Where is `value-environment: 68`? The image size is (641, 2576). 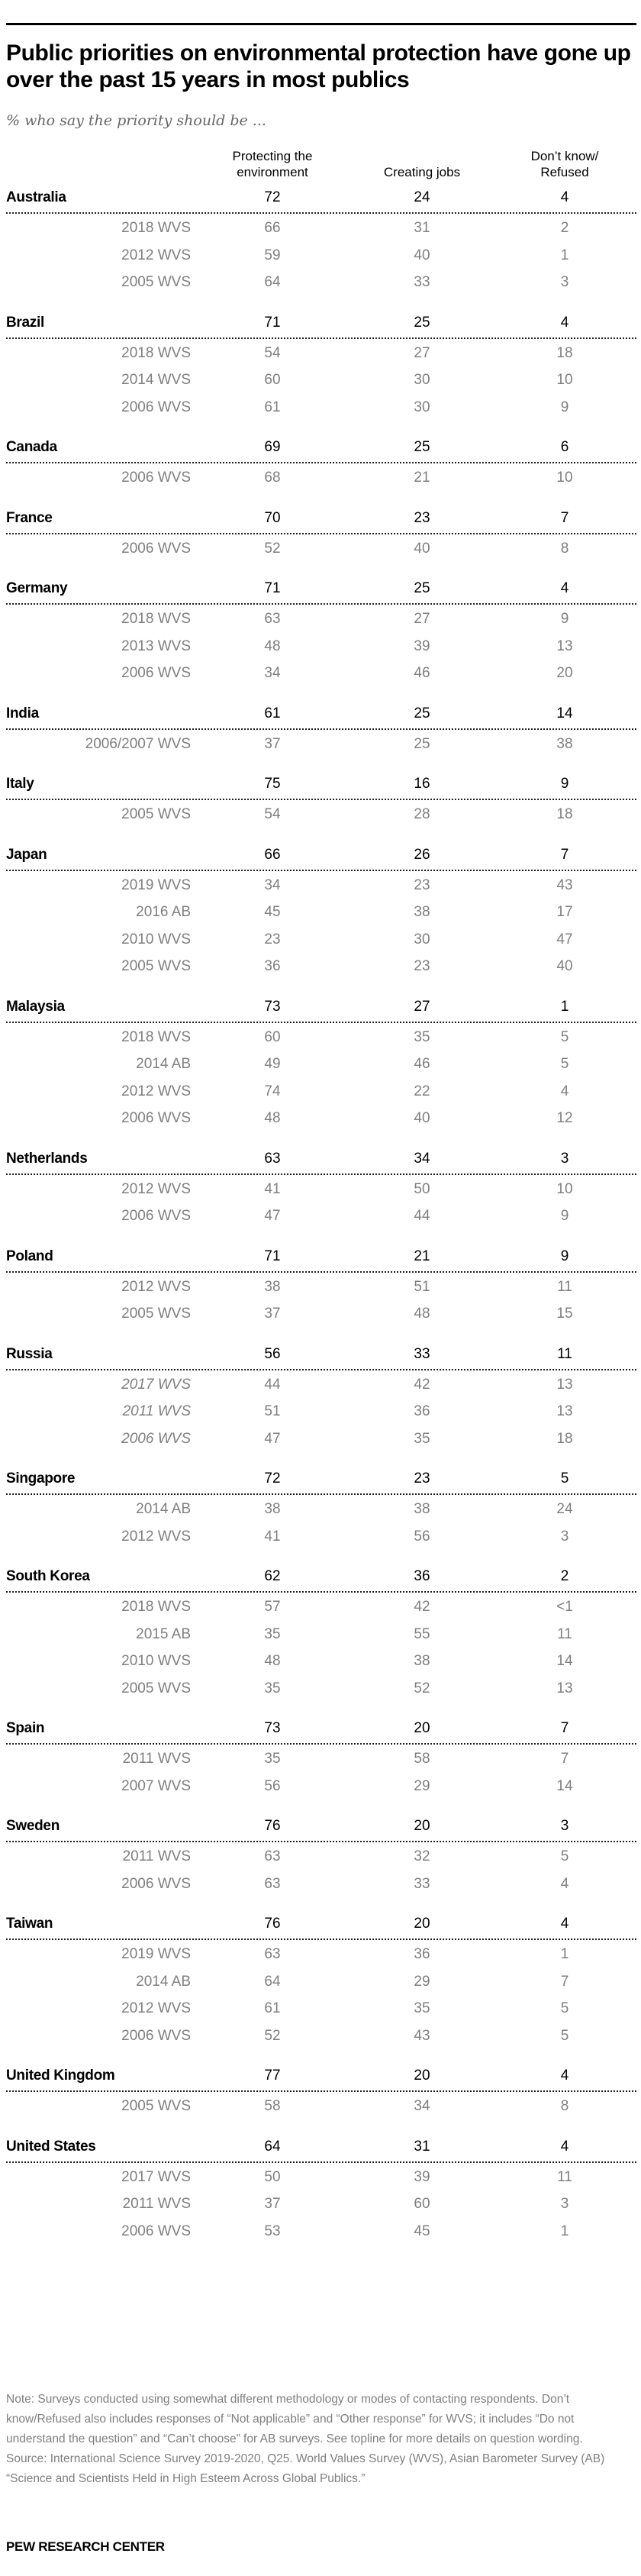
value-environment: 68 is located at coordinates (272, 478).